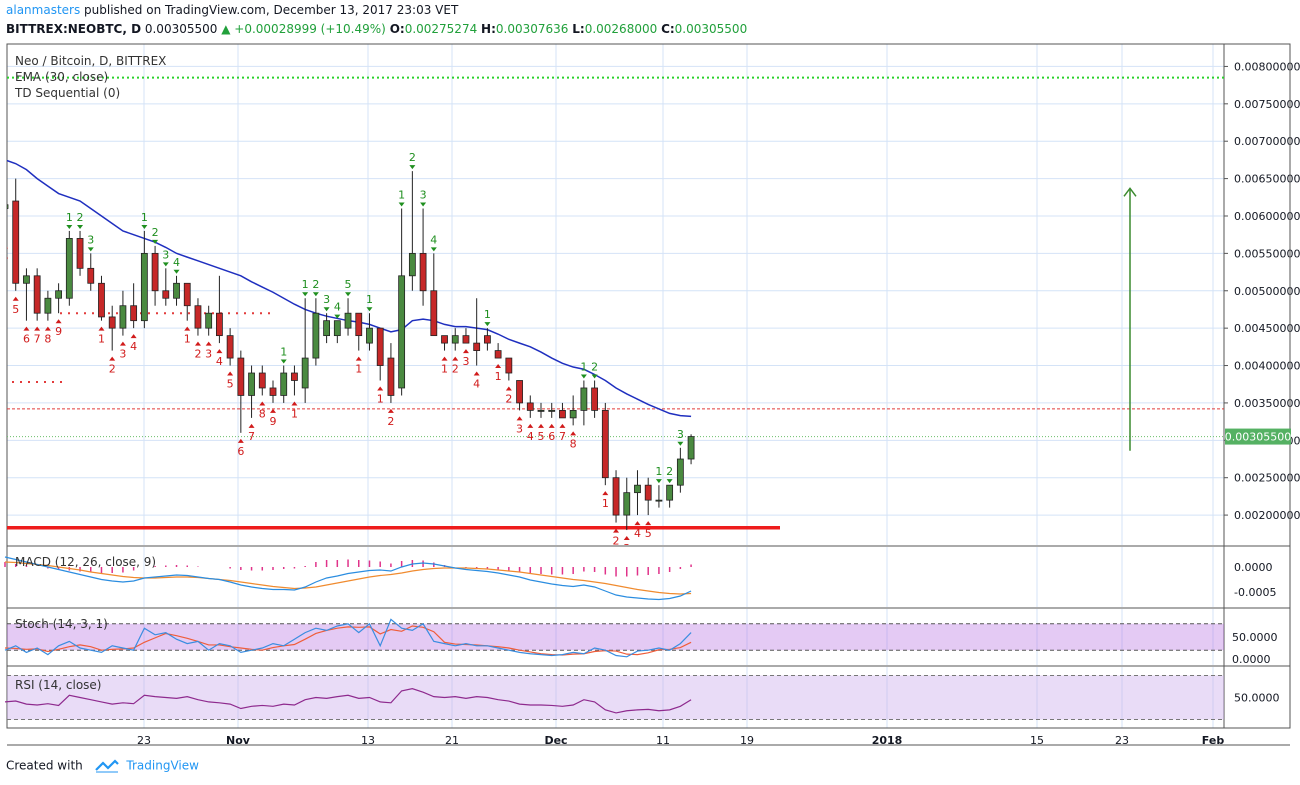  Describe the element at coordinates (1267, 104) in the screenshot. I see `y-tick-label: 0.00750000` at that location.